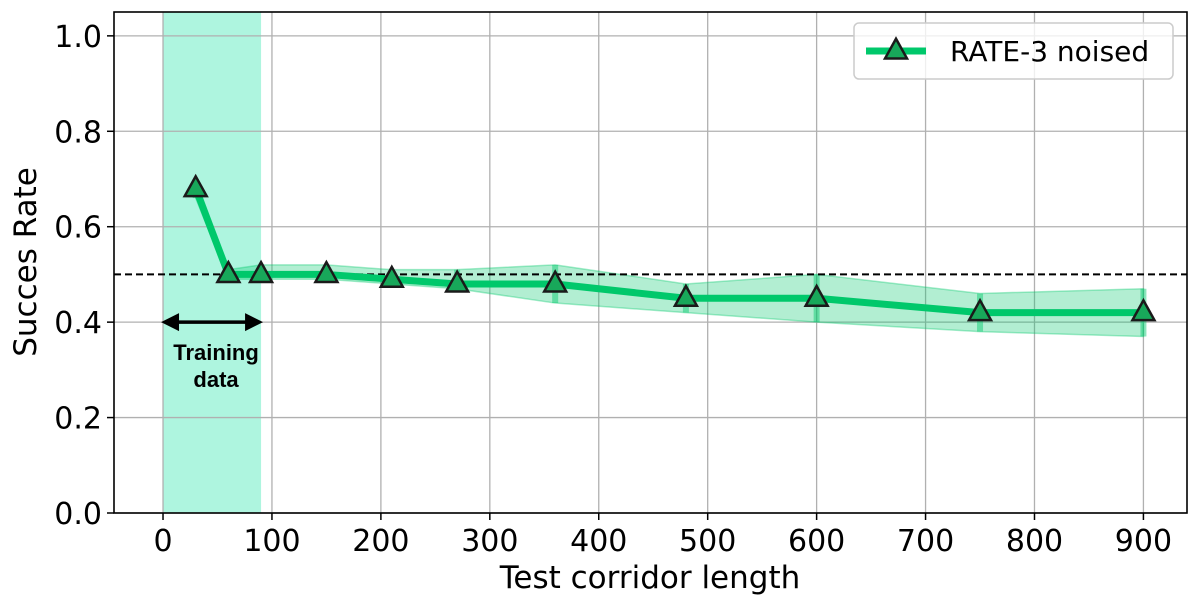 The image size is (1200, 607). Describe the element at coordinates (254, 322) in the screenshot. I see `training-arrow-right-head` at that location.